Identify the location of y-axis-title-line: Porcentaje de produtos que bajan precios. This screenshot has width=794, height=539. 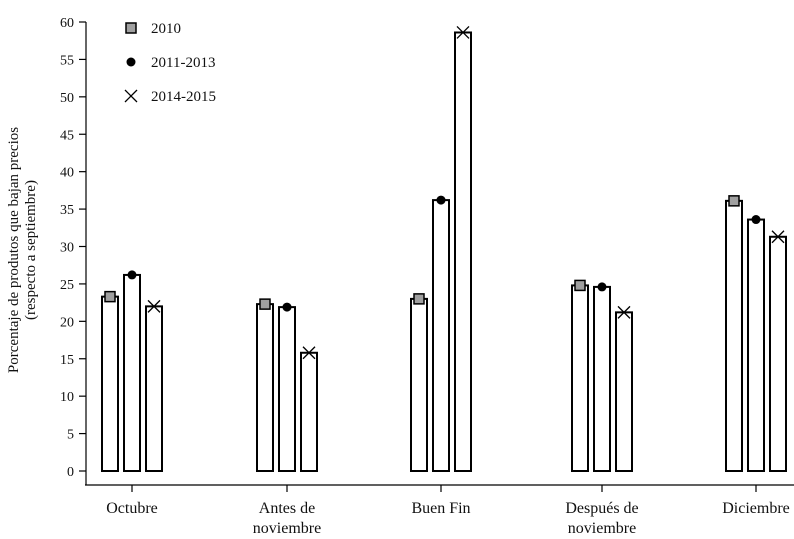
(14, 250).